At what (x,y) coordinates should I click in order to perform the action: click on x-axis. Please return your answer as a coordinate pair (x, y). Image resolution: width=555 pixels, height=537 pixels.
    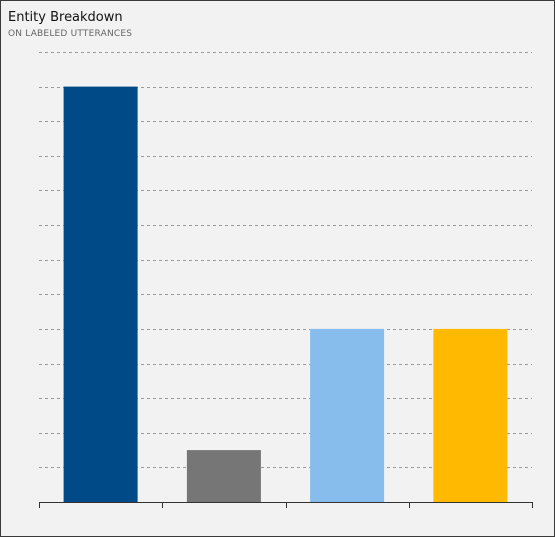
    Looking at the image, I should click on (286, 505).